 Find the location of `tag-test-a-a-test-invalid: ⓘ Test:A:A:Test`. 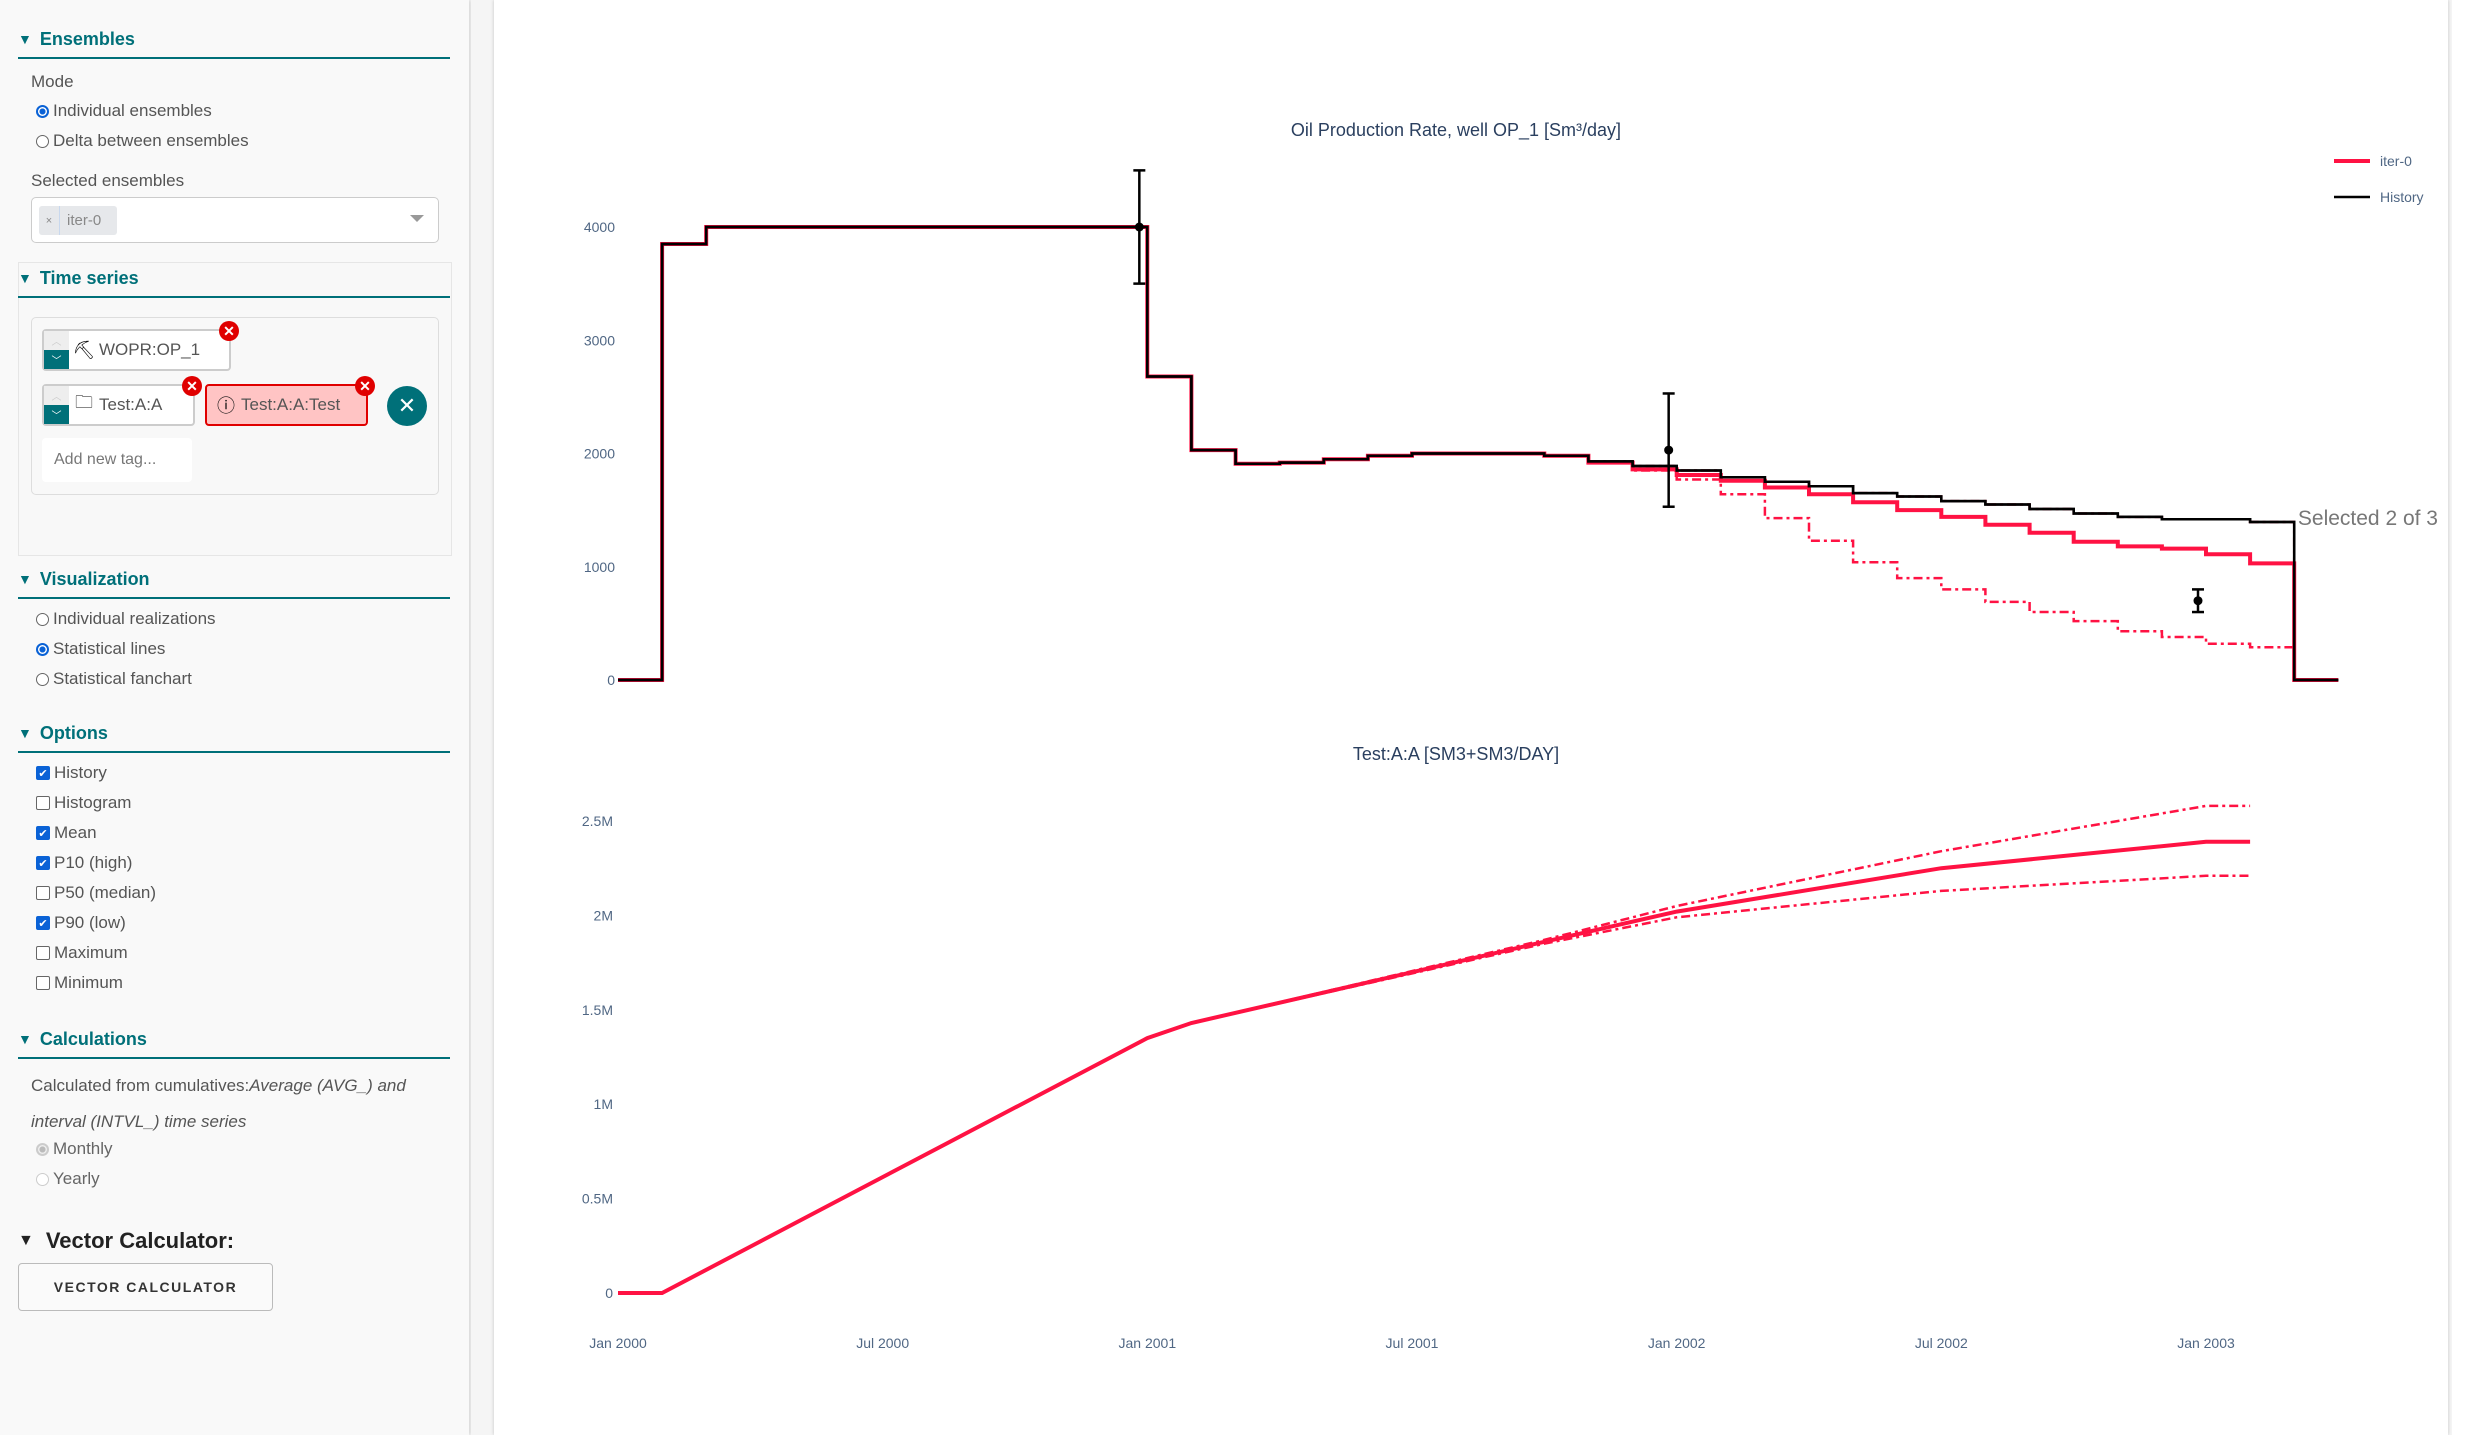

tag-test-a-a-test-invalid: ⓘ Test:A:A:Test is located at coordinates (286, 405).